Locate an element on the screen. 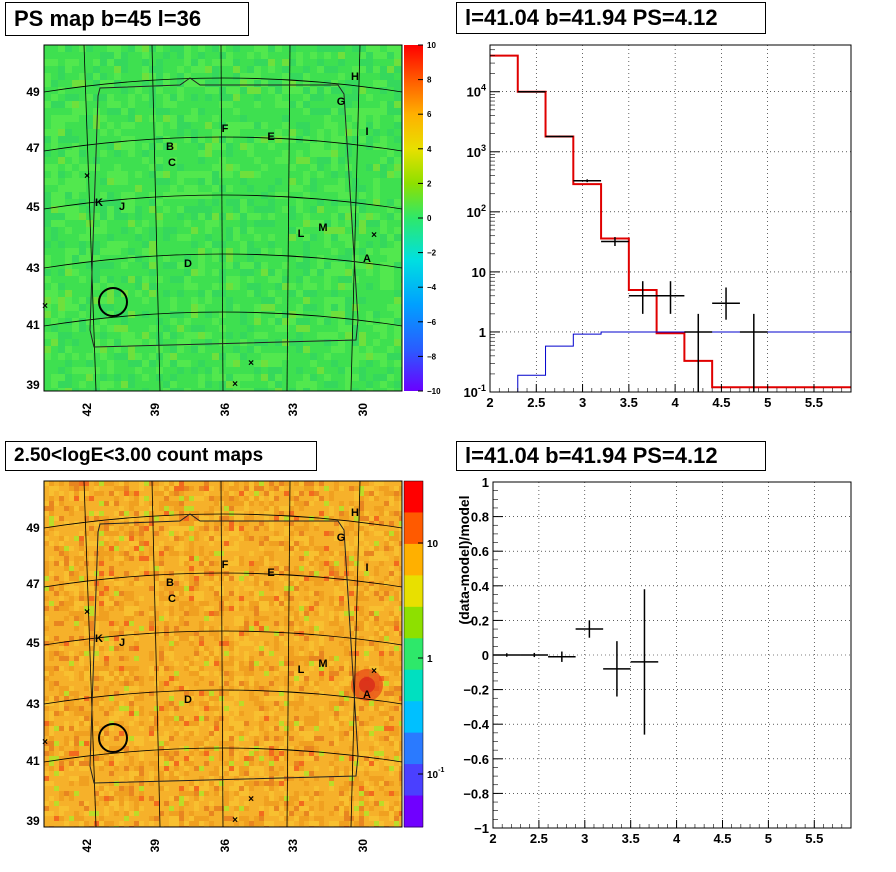  source-label-E: E is located at coordinates (270, 573).